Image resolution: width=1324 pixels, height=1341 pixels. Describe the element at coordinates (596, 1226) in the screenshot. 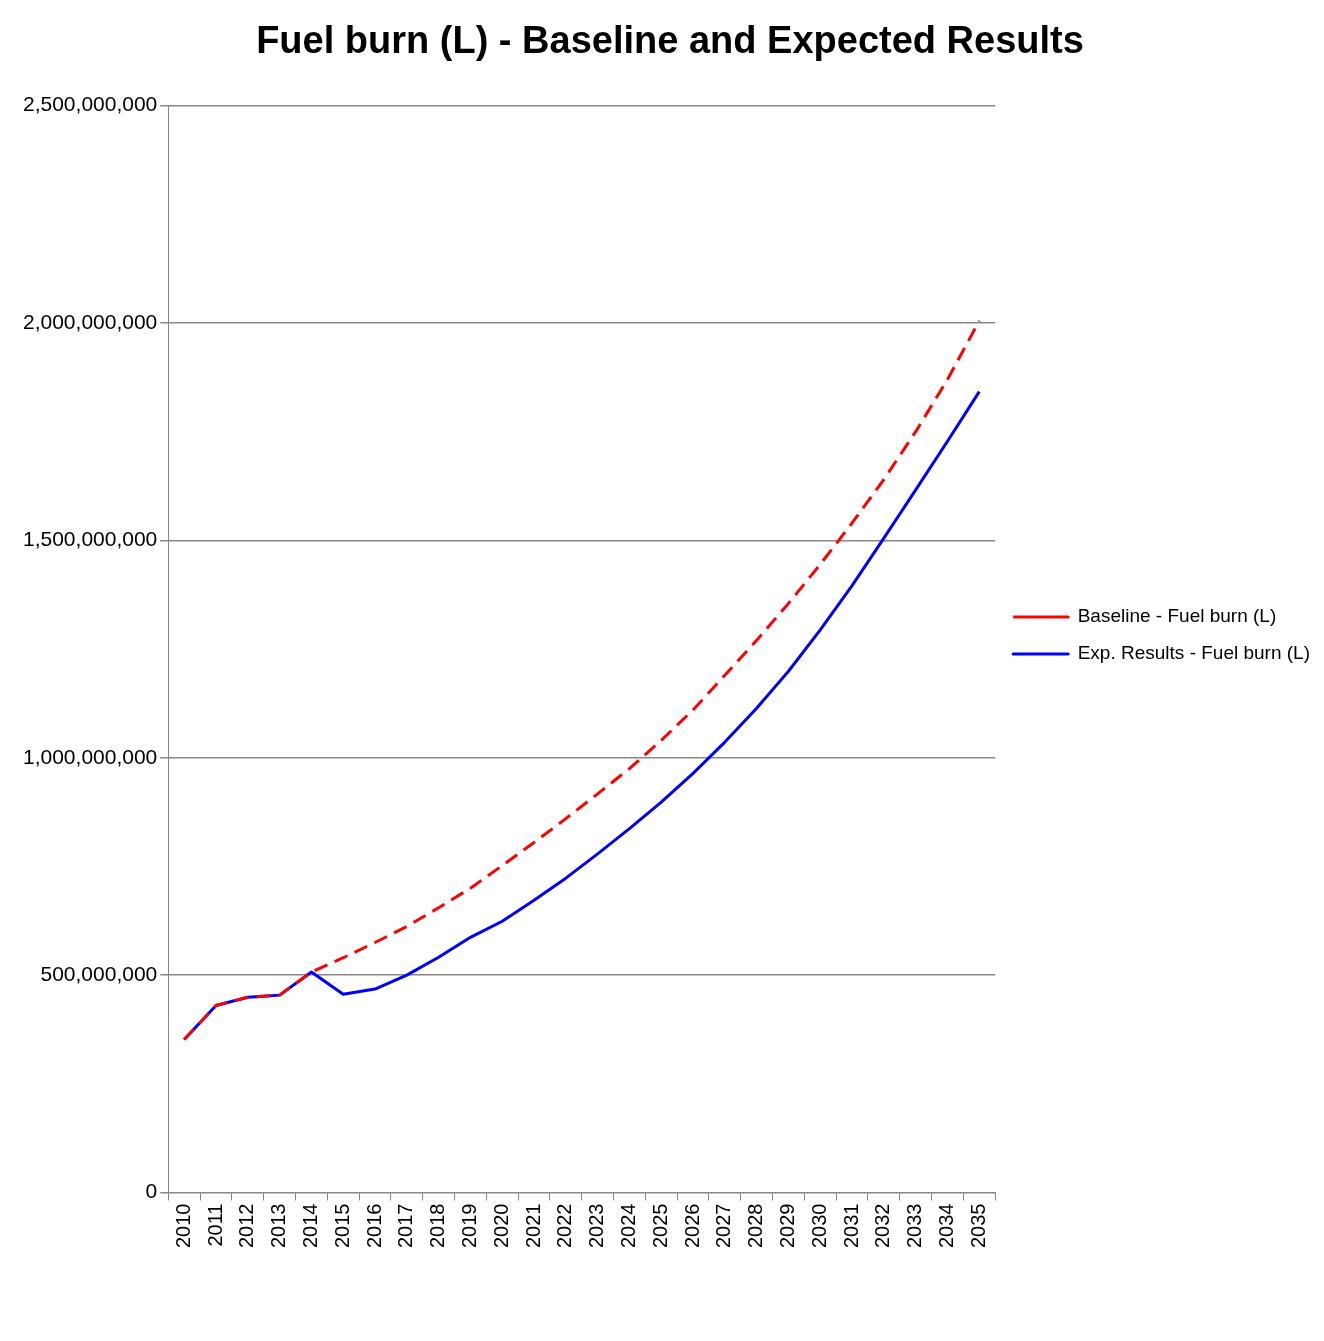

I see `x-tick-label: 2023` at that location.